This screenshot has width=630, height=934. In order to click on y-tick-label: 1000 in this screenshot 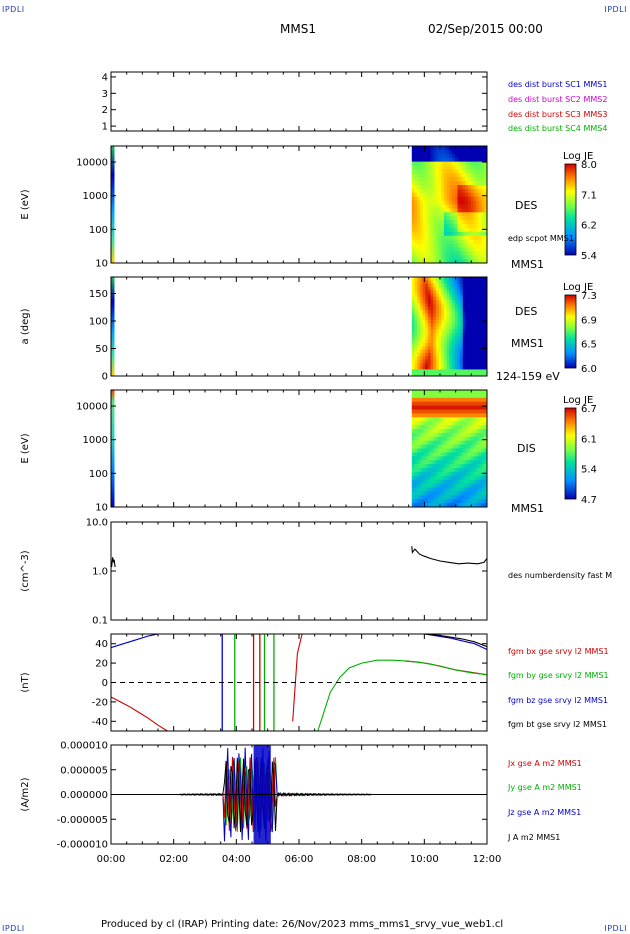, I will do `click(95, 196)`.